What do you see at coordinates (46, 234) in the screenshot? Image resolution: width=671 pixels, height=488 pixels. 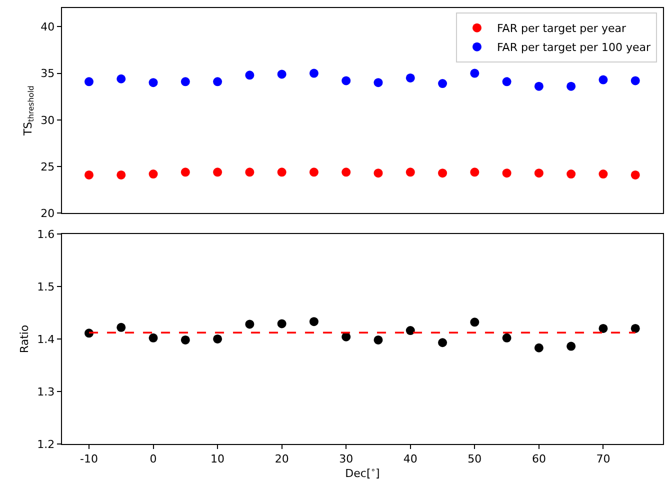 I see `y-tick-label: 1.6` at bounding box center [46, 234].